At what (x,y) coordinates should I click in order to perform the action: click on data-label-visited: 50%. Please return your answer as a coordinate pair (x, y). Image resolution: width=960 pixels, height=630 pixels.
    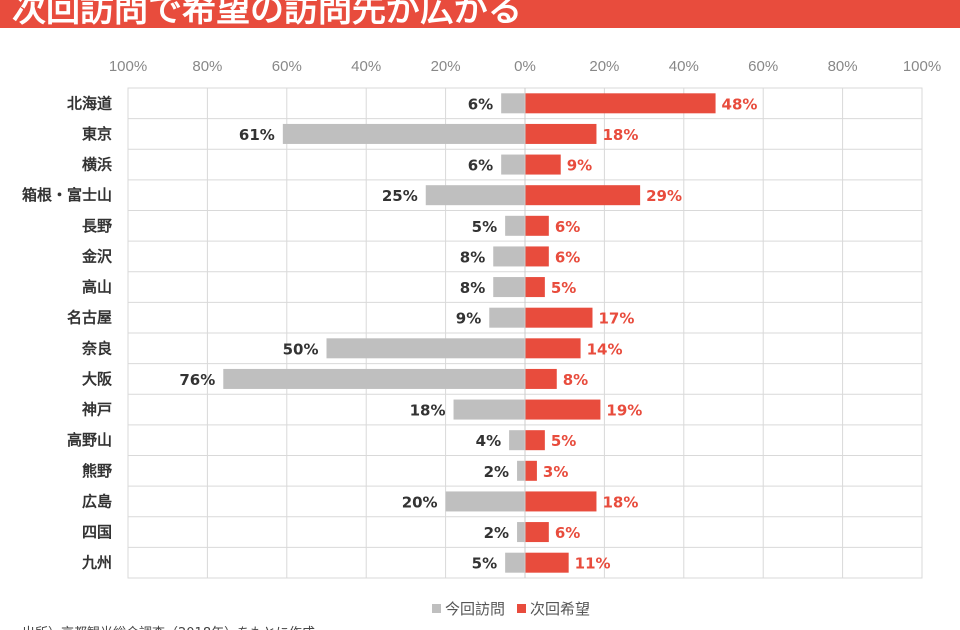
    Looking at the image, I should click on (301, 349).